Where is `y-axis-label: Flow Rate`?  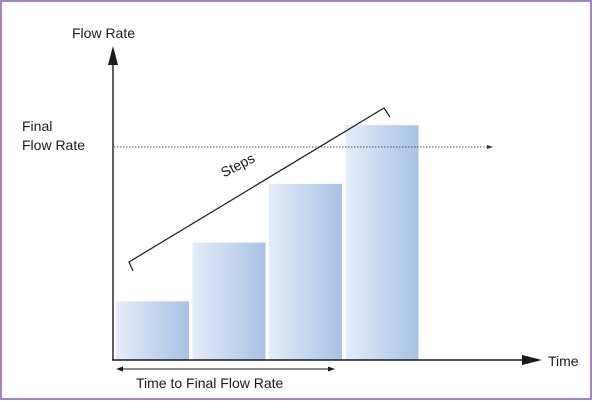 y-axis-label: Flow Rate is located at coordinates (104, 33).